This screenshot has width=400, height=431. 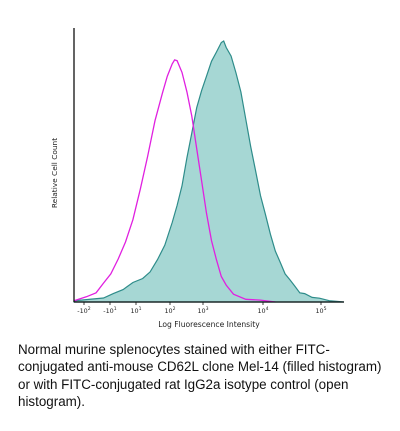 I want to click on x-tick-label: -102, so click(x=83, y=310).